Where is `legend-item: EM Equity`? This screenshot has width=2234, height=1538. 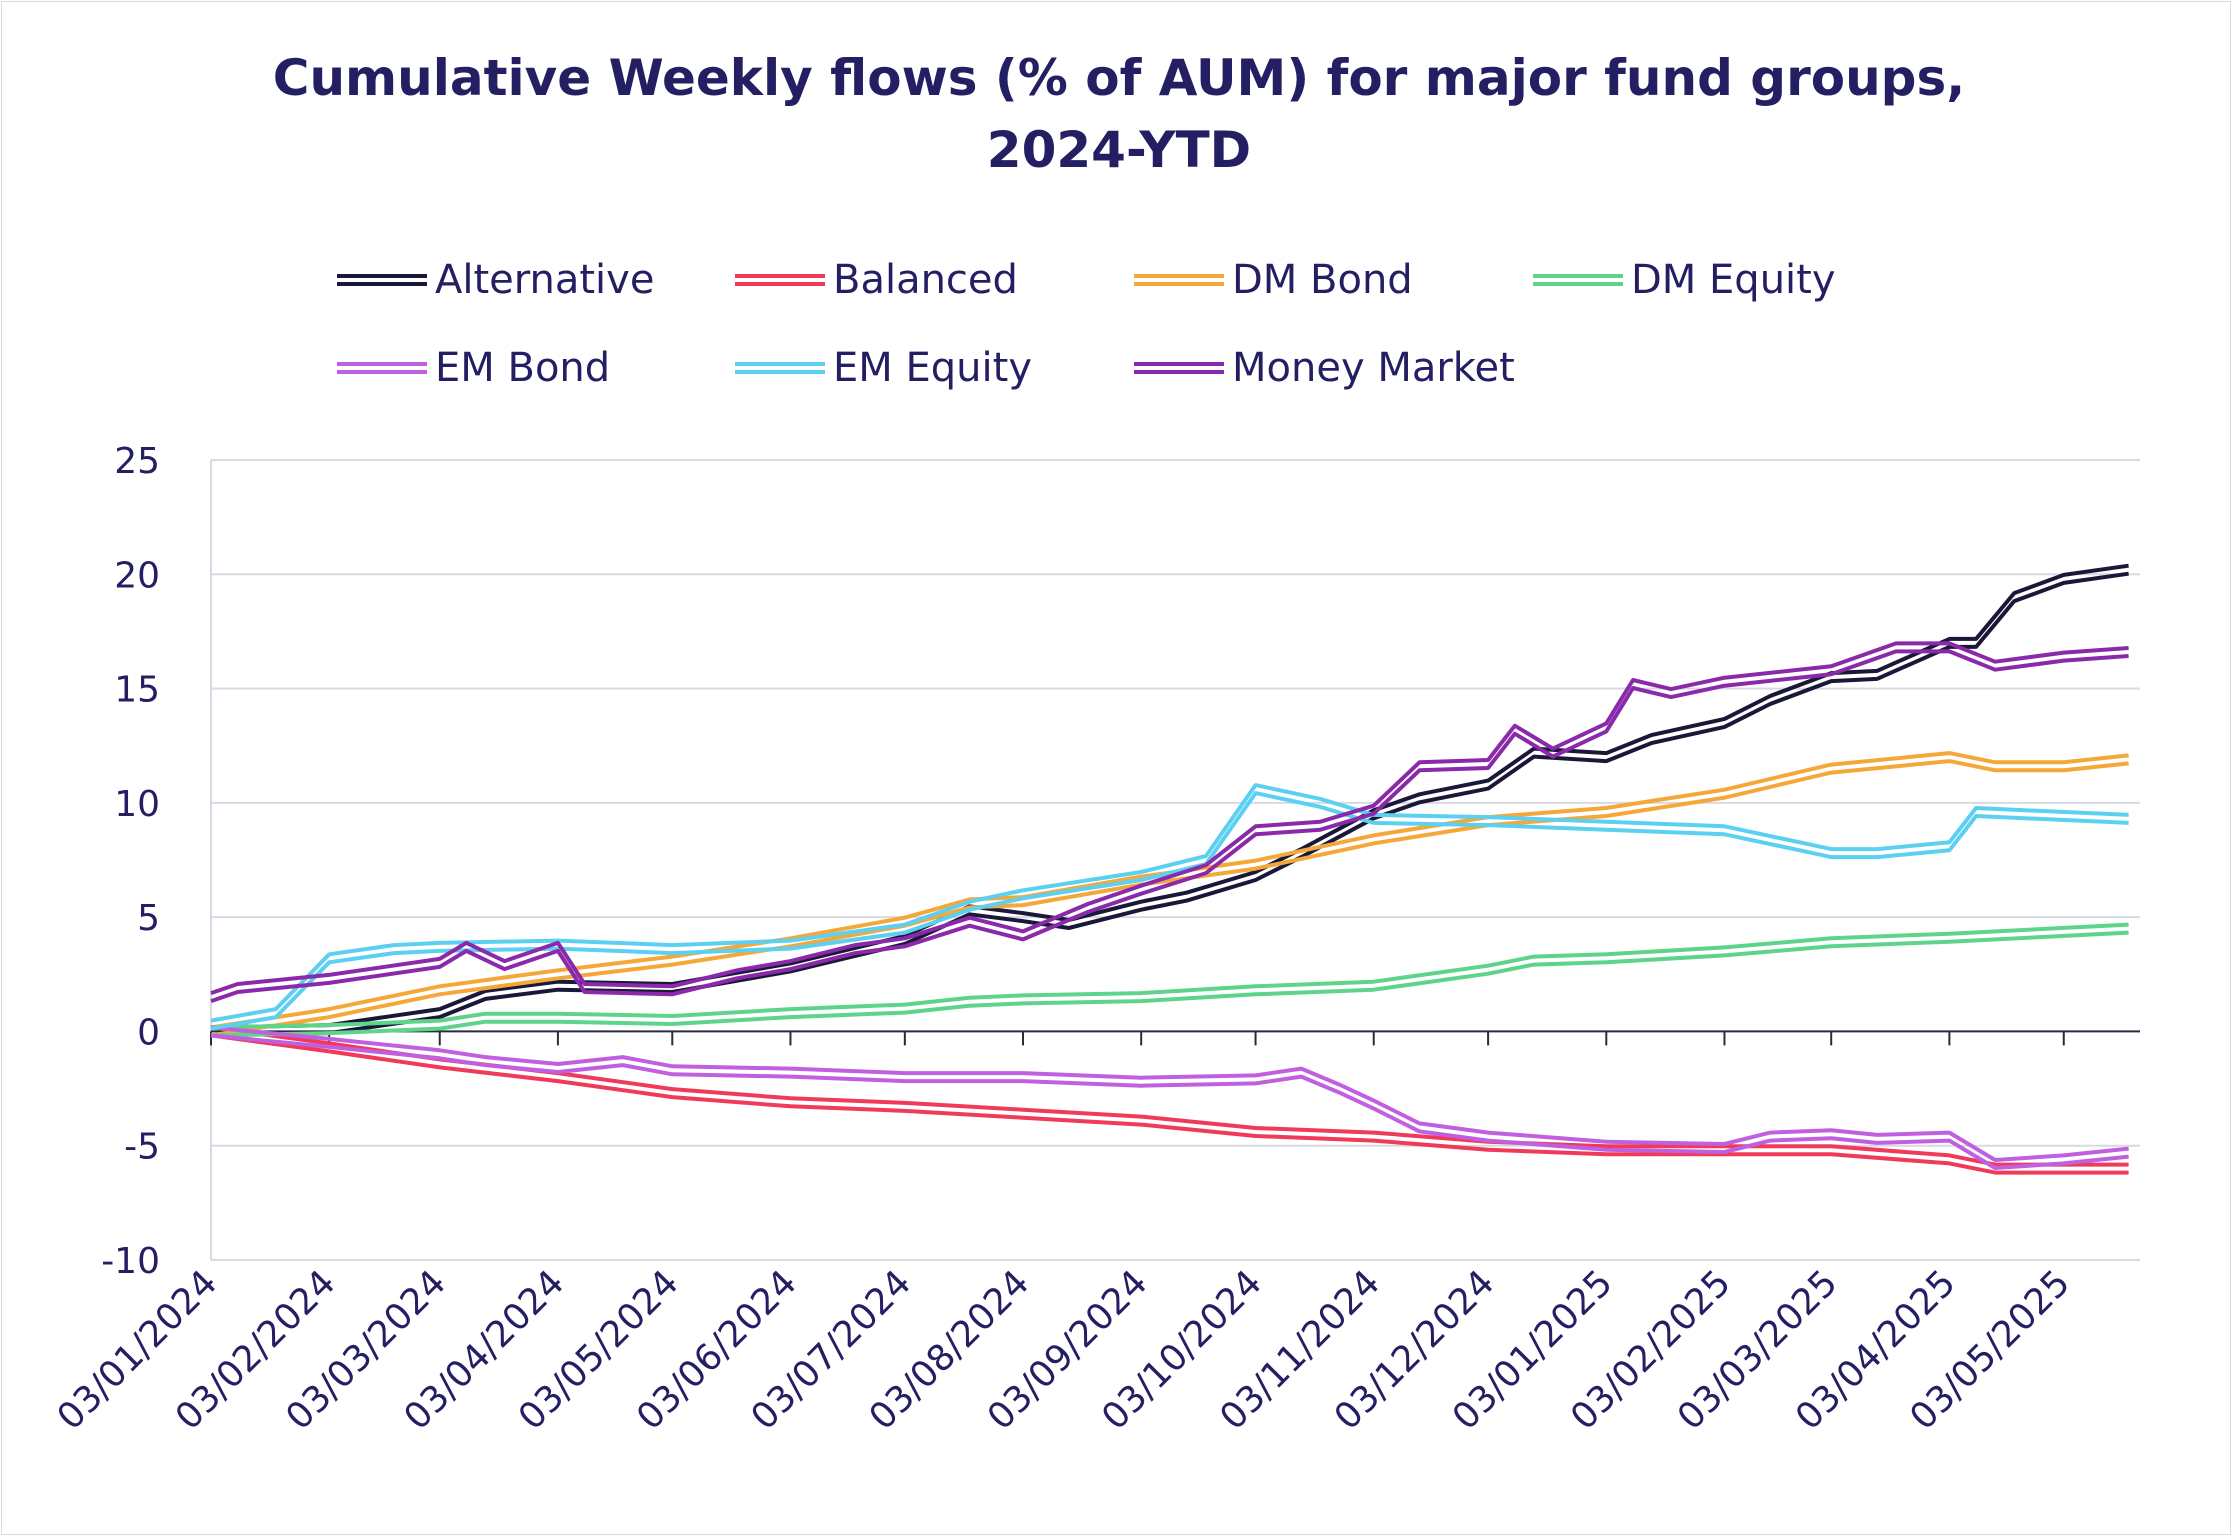
legend-item: EM Equity is located at coordinates (883, 368).